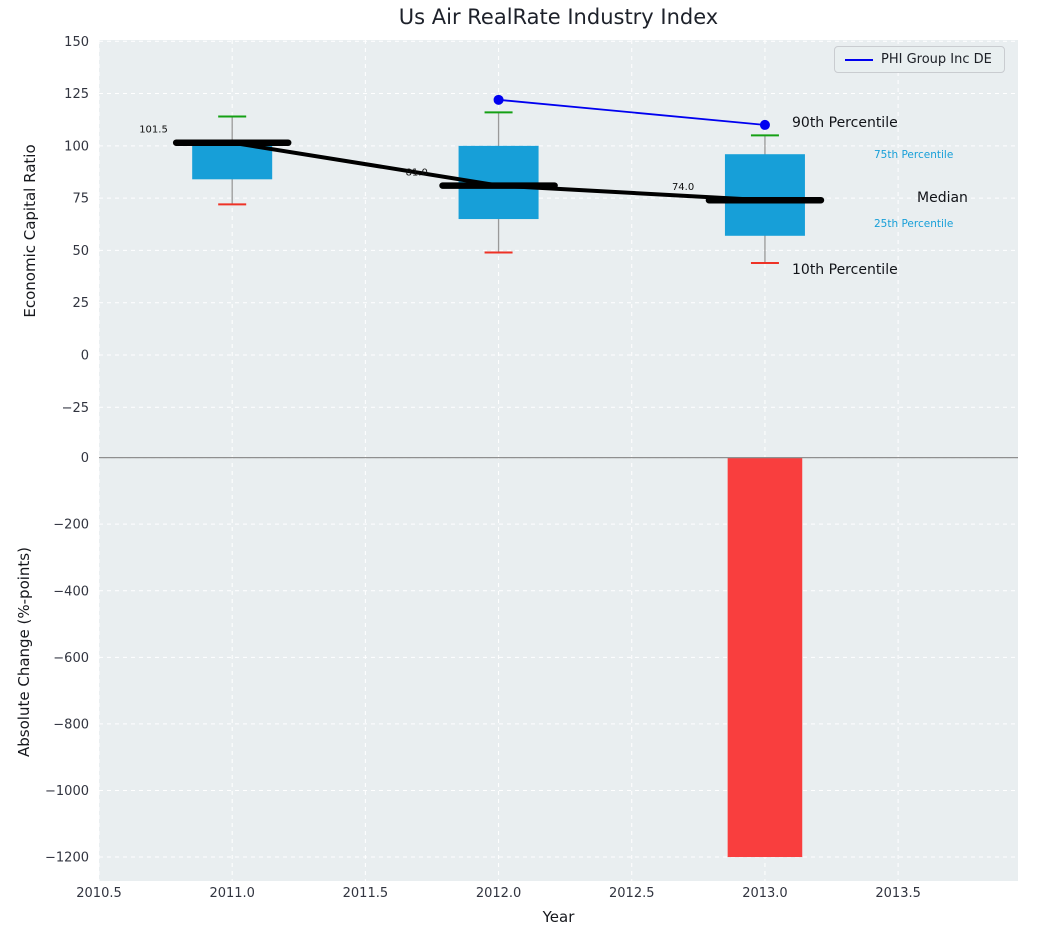 Image resolution: width=1039 pixels, height=942 pixels. What do you see at coordinates (75, 408) in the screenshot?
I see `svg-text: −25` at bounding box center [75, 408].